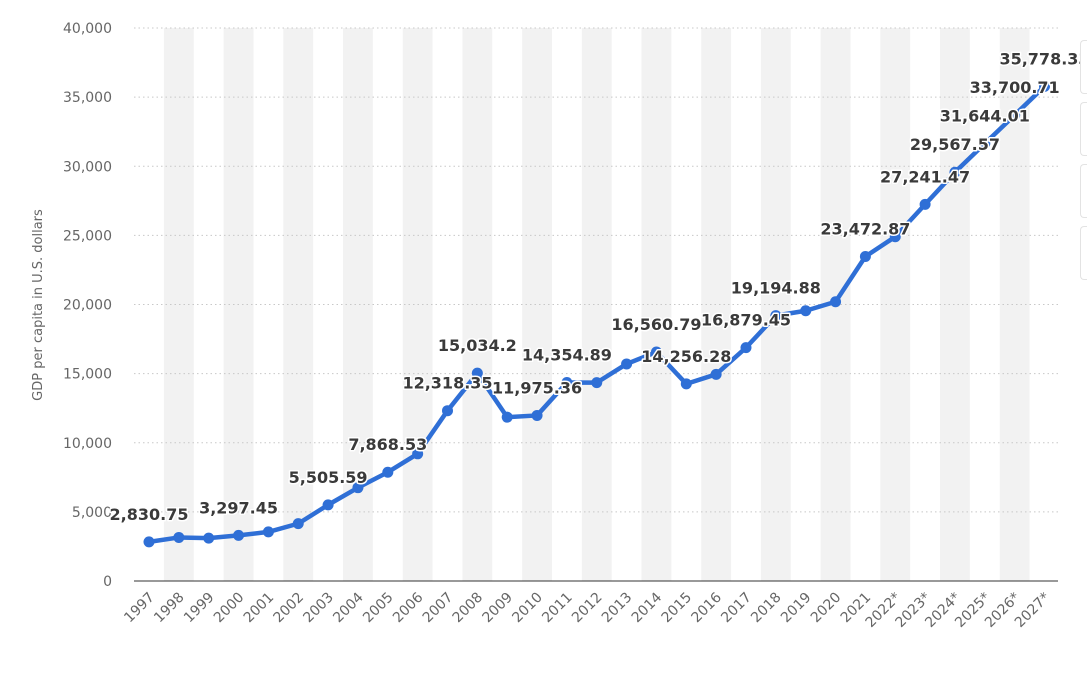 This screenshot has height=691, width=1087. Describe the element at coordinates (87, 375) in the screenshot. I see `y-tick-label: 15,000` at that location.